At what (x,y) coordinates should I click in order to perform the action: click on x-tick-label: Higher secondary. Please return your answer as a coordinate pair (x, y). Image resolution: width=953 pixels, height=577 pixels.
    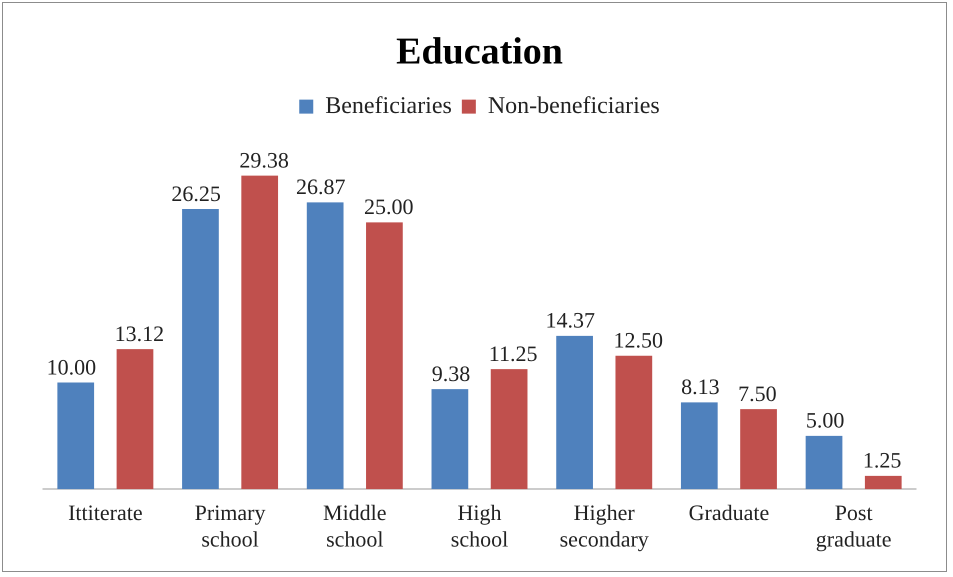
    Looking at the image, I should click on (604, 526).